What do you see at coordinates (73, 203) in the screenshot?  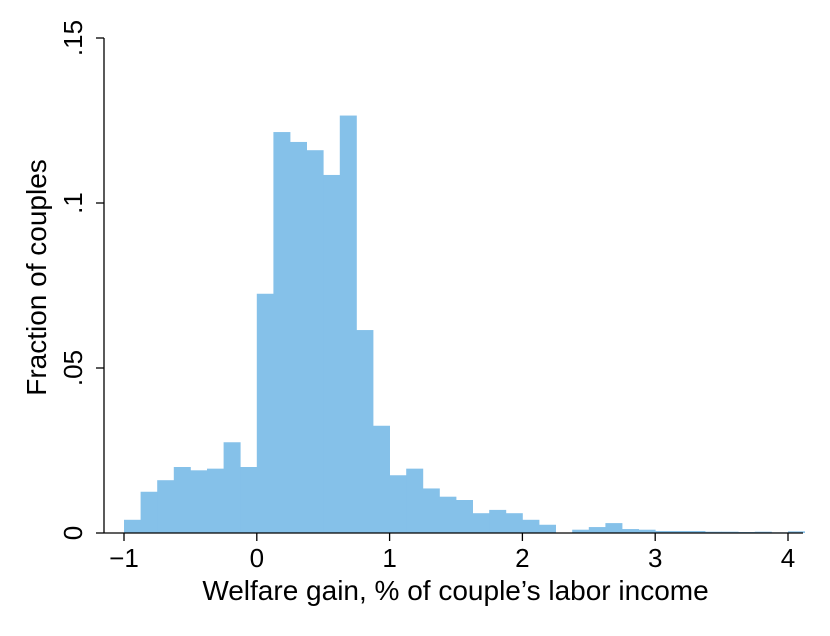 I see `y-tick-label: .1` at bounding box center [73, 203].